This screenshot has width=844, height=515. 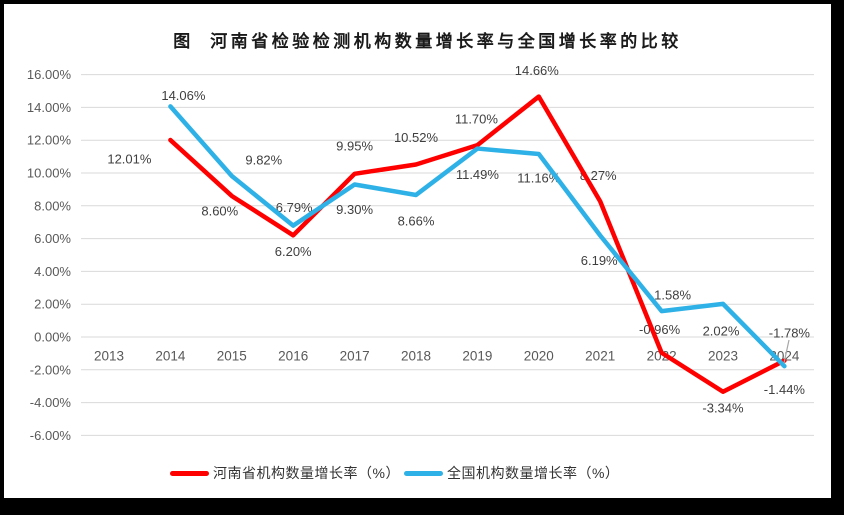 I want to click on x-axis-tick-label: 2020, so click(x=539, y=356).